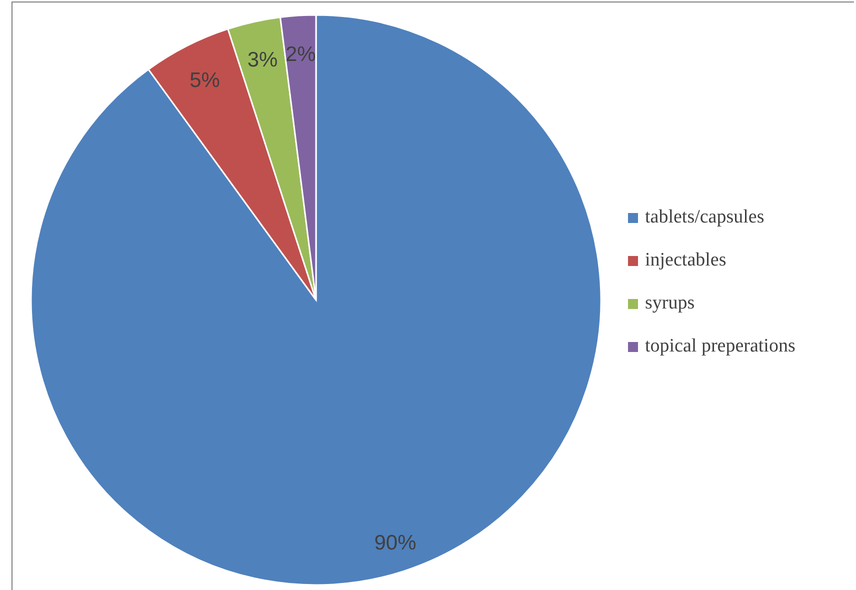 The width and height of the screenshot is (856, 590). I want to click on legend-label: injectables, so click(685, 259).